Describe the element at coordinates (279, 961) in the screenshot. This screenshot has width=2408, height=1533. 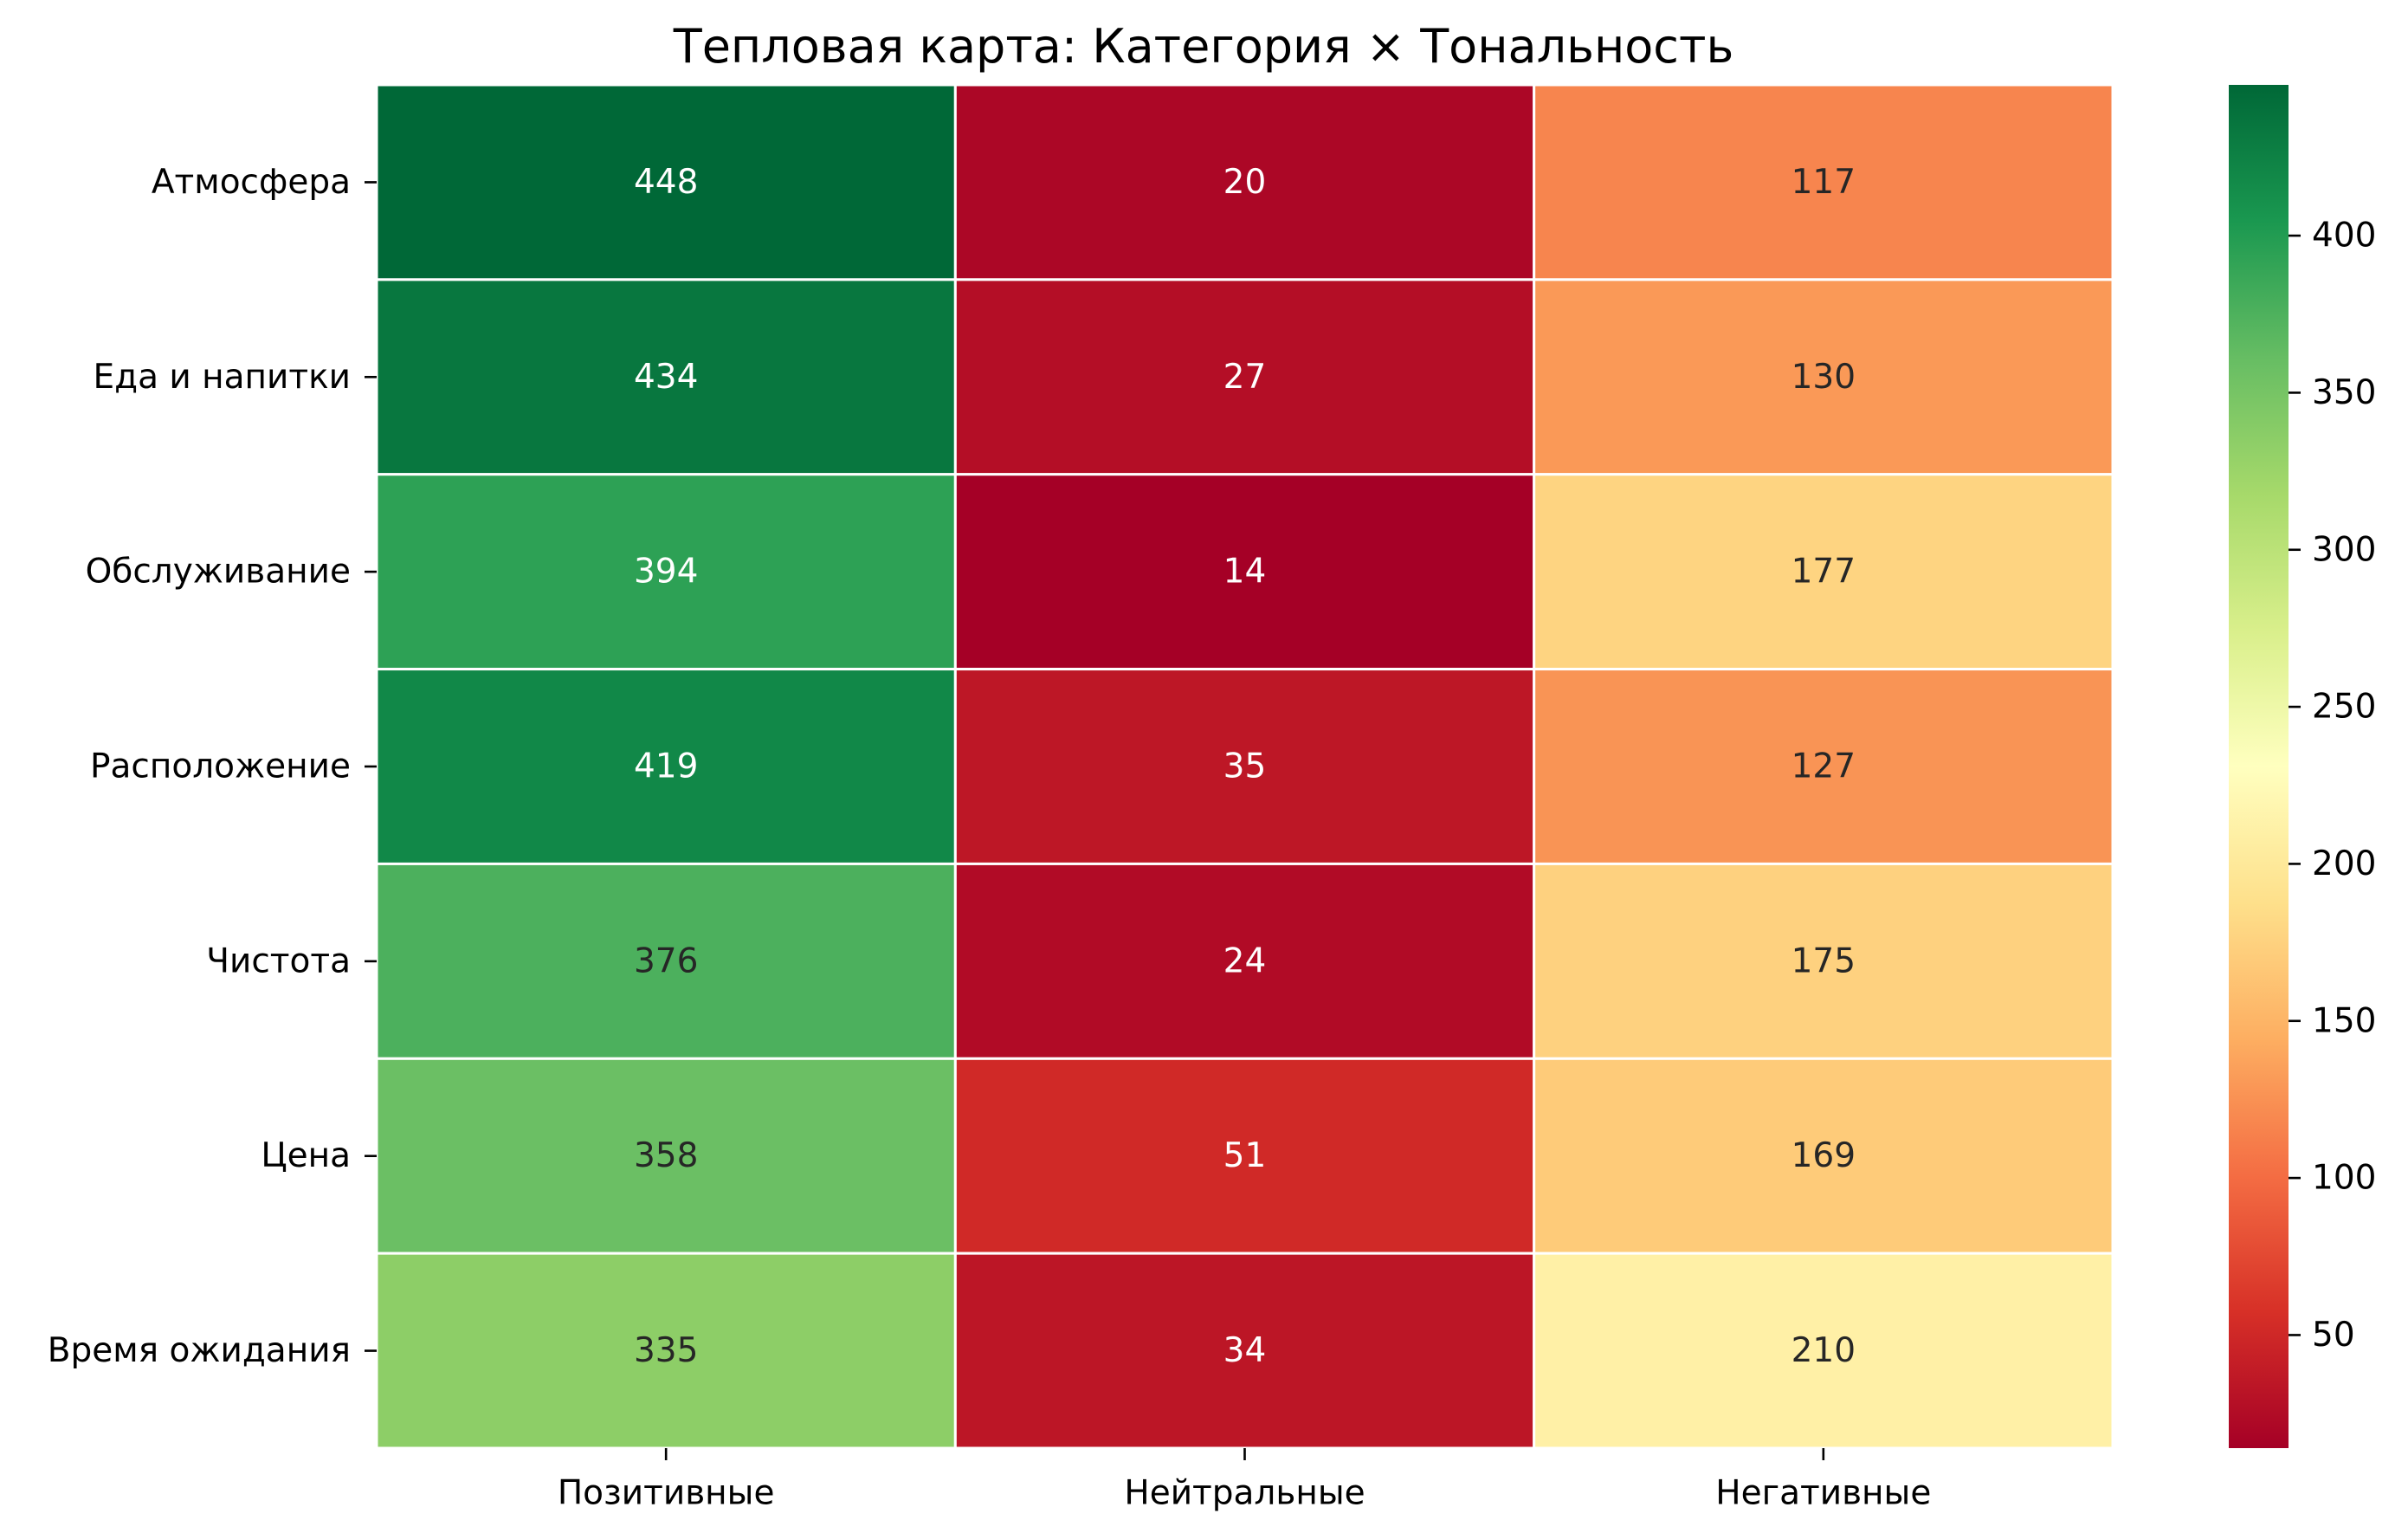
I see `y-tick-label: Чистота` at that location.